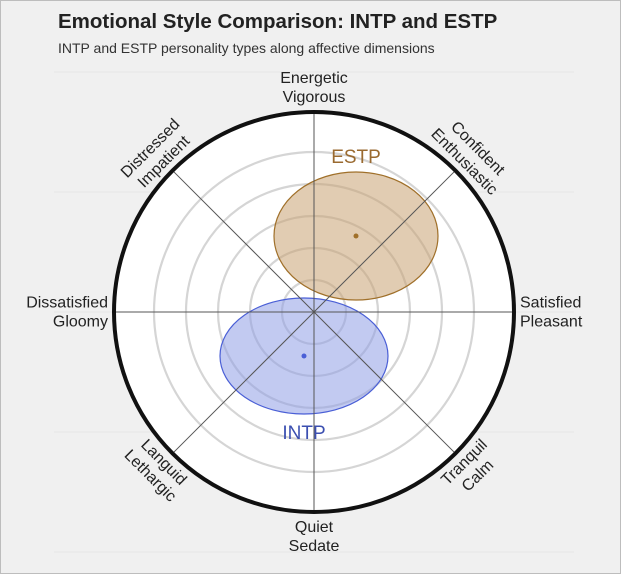 The width and height of the screenshot is (621, 574). Describe the element at coordinates (80, 322) in the screenshot. I see `axis-label: Gloomy` at that location.